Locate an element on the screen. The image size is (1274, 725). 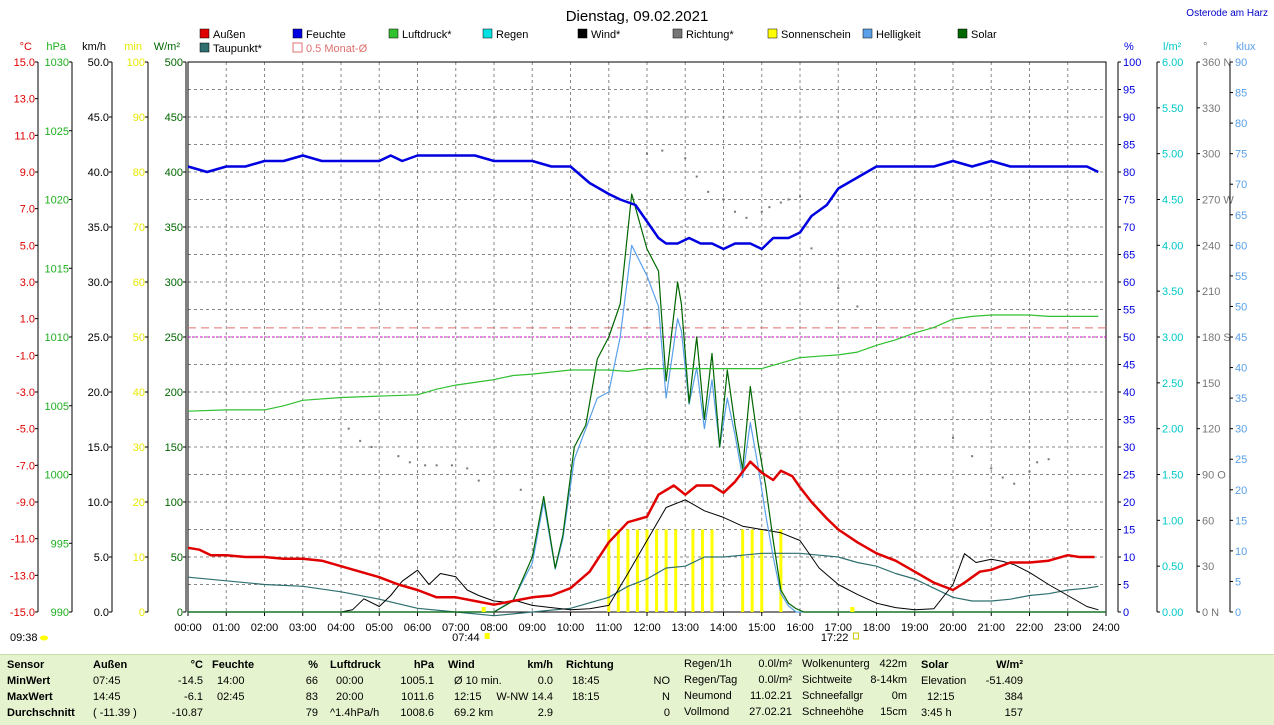
right-axis-tick-label: 40 is located at coordinates (1129, 393).